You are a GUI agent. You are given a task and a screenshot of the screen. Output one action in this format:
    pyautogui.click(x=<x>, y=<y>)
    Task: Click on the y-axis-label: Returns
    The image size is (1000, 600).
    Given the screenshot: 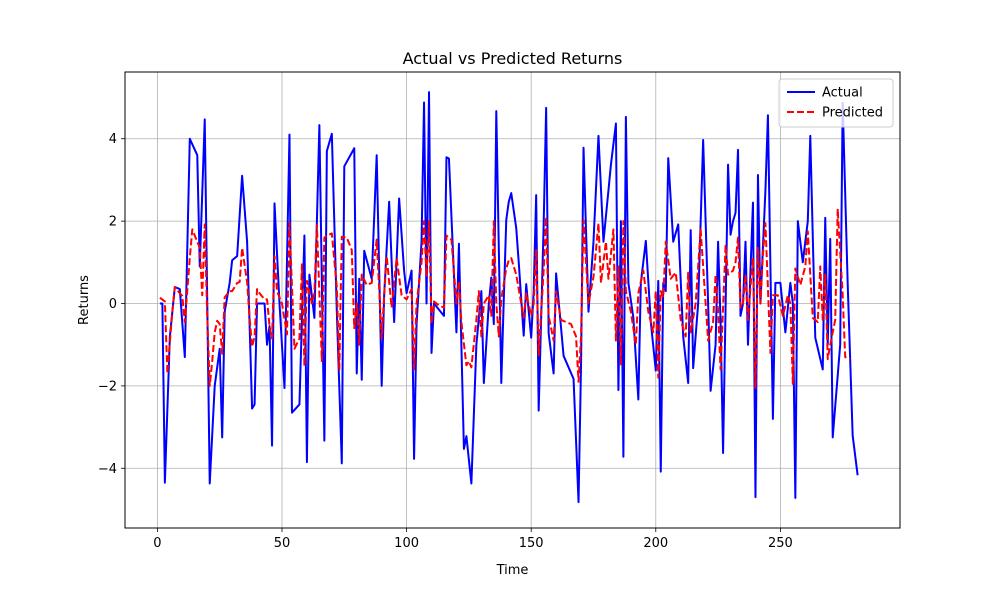 What is the action you would take?
    pyautogui.click(x=84, y=300)
    